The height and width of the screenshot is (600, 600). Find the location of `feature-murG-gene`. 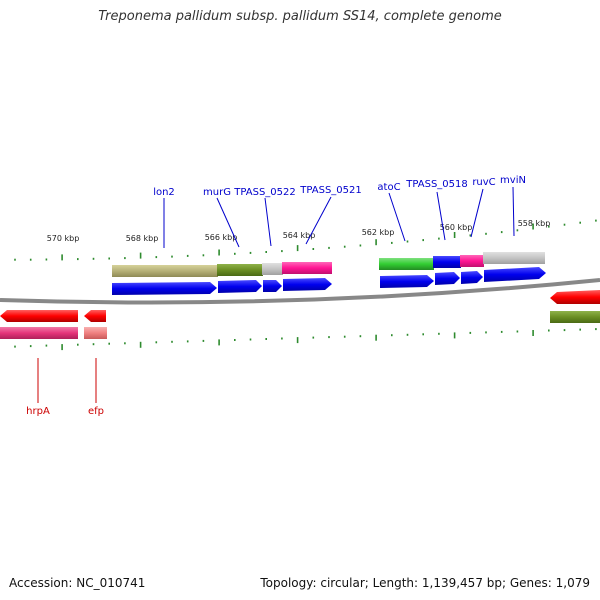

feature-murG-gene is located at coordinates (240, 270).